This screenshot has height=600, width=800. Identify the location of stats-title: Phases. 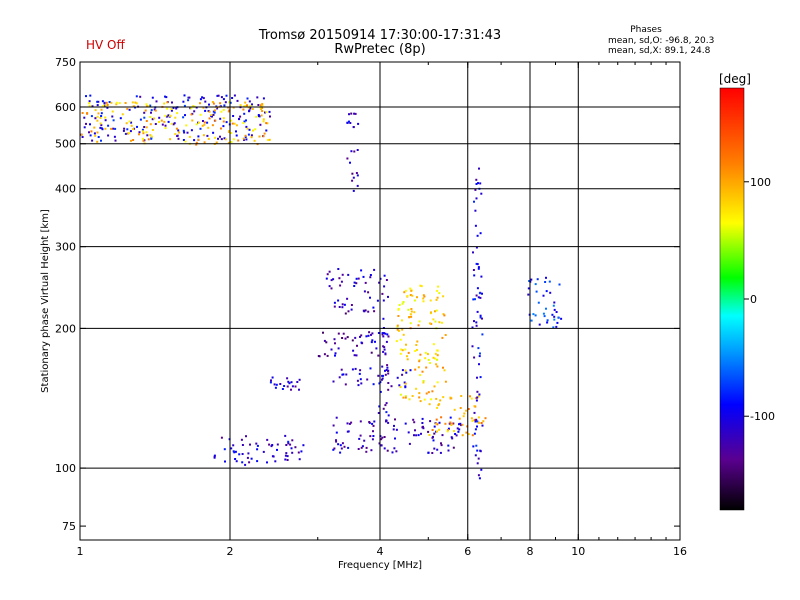
(646, 30).